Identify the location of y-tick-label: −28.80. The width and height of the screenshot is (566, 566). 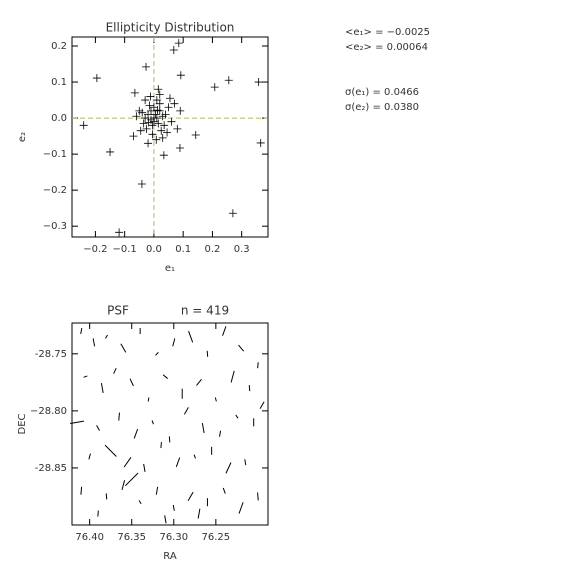
(48, 411).